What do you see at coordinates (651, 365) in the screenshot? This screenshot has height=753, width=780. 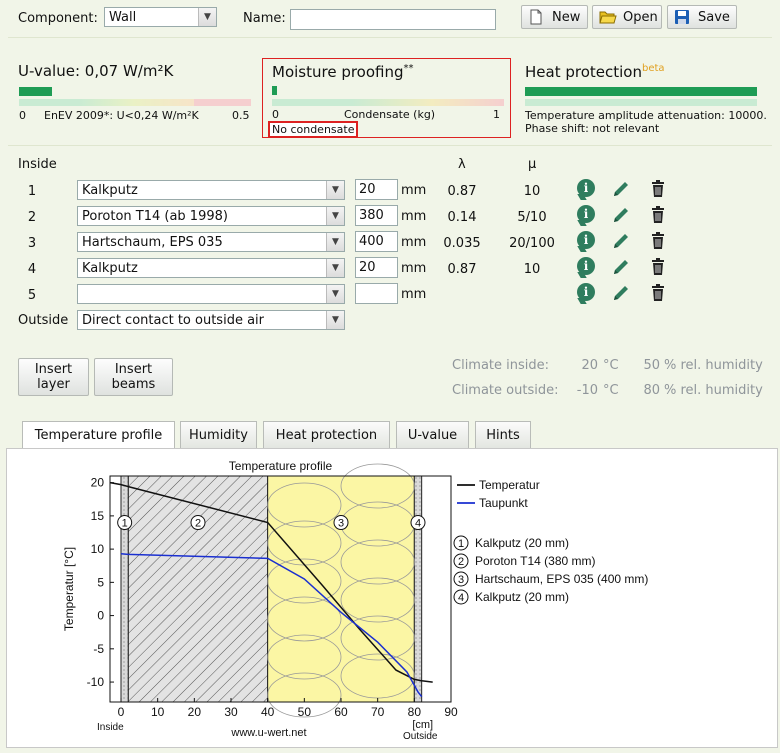 I see `climate-inside-humidity: 50` at bounding box center [651, 365].